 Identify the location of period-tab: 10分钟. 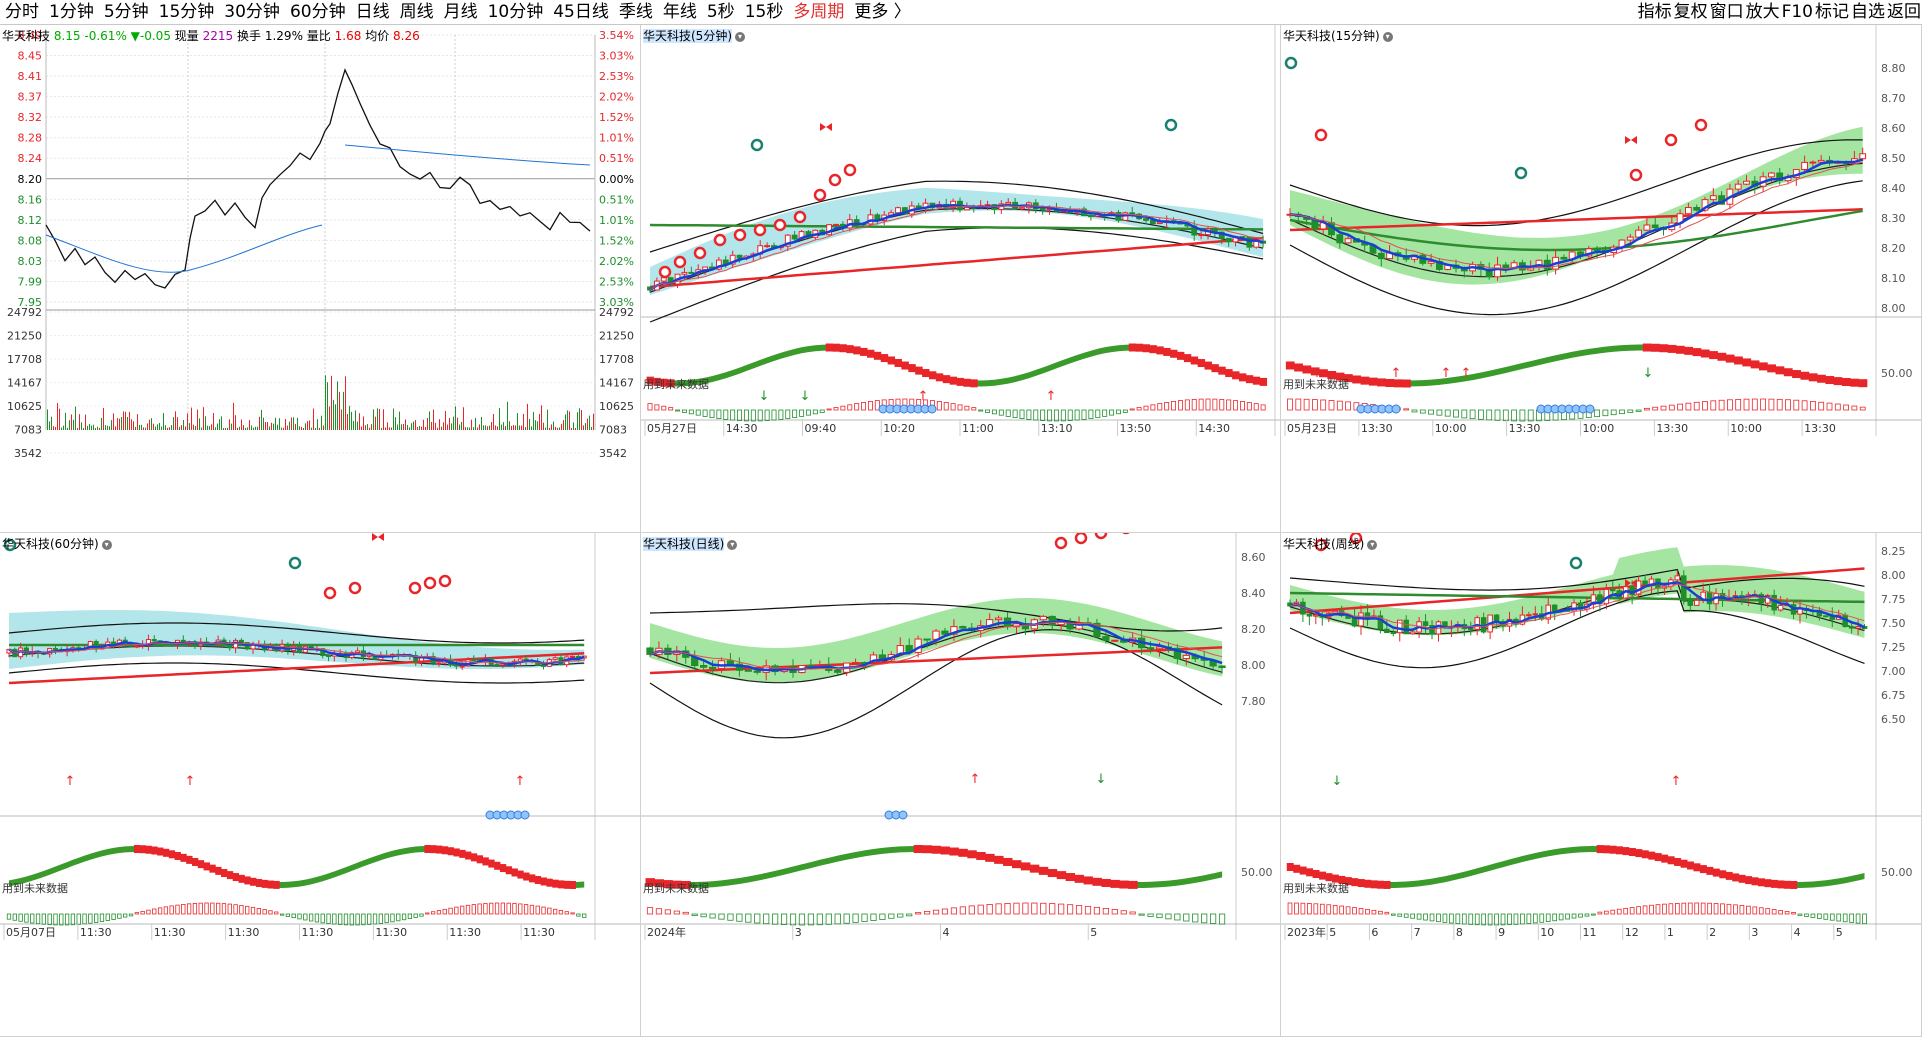
(515, 12).